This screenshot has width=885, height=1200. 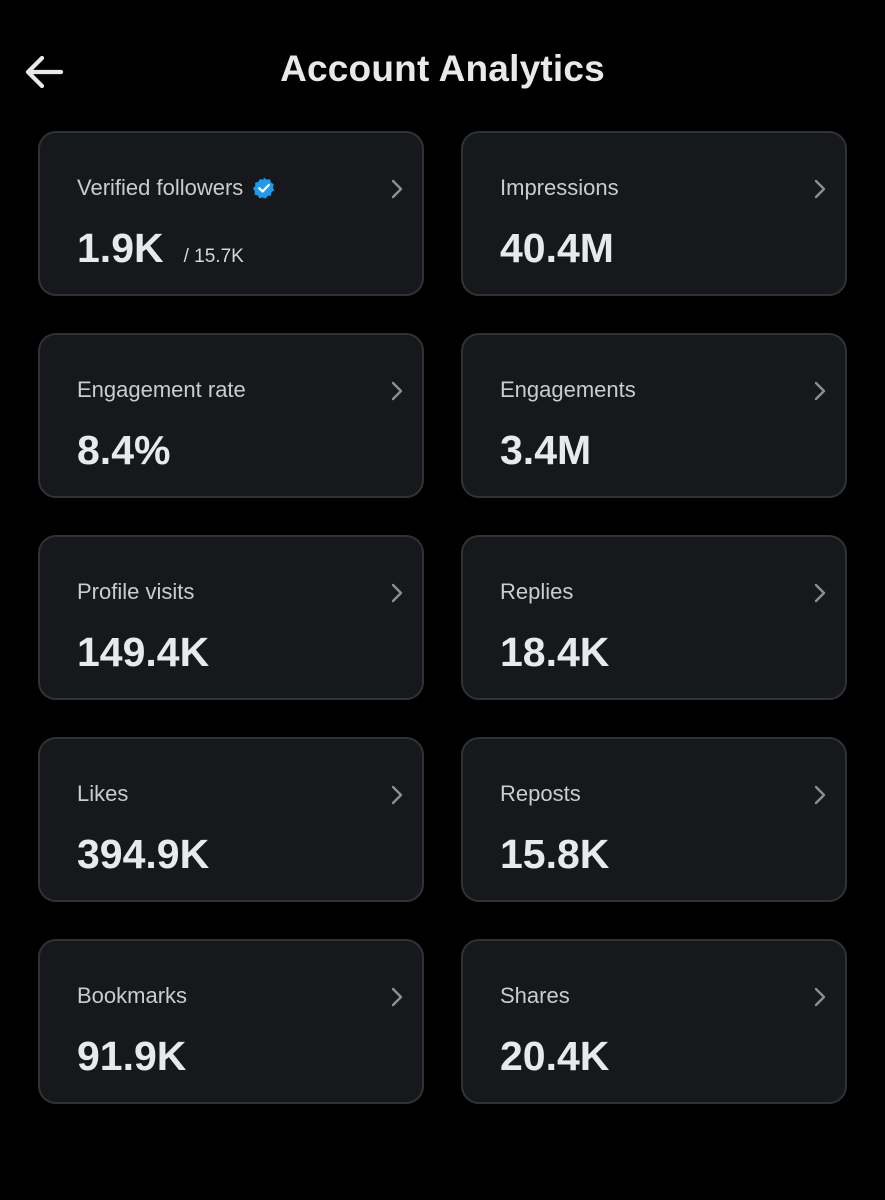 I want to click on card-value: 40.4M, so click(x=557, y=248).